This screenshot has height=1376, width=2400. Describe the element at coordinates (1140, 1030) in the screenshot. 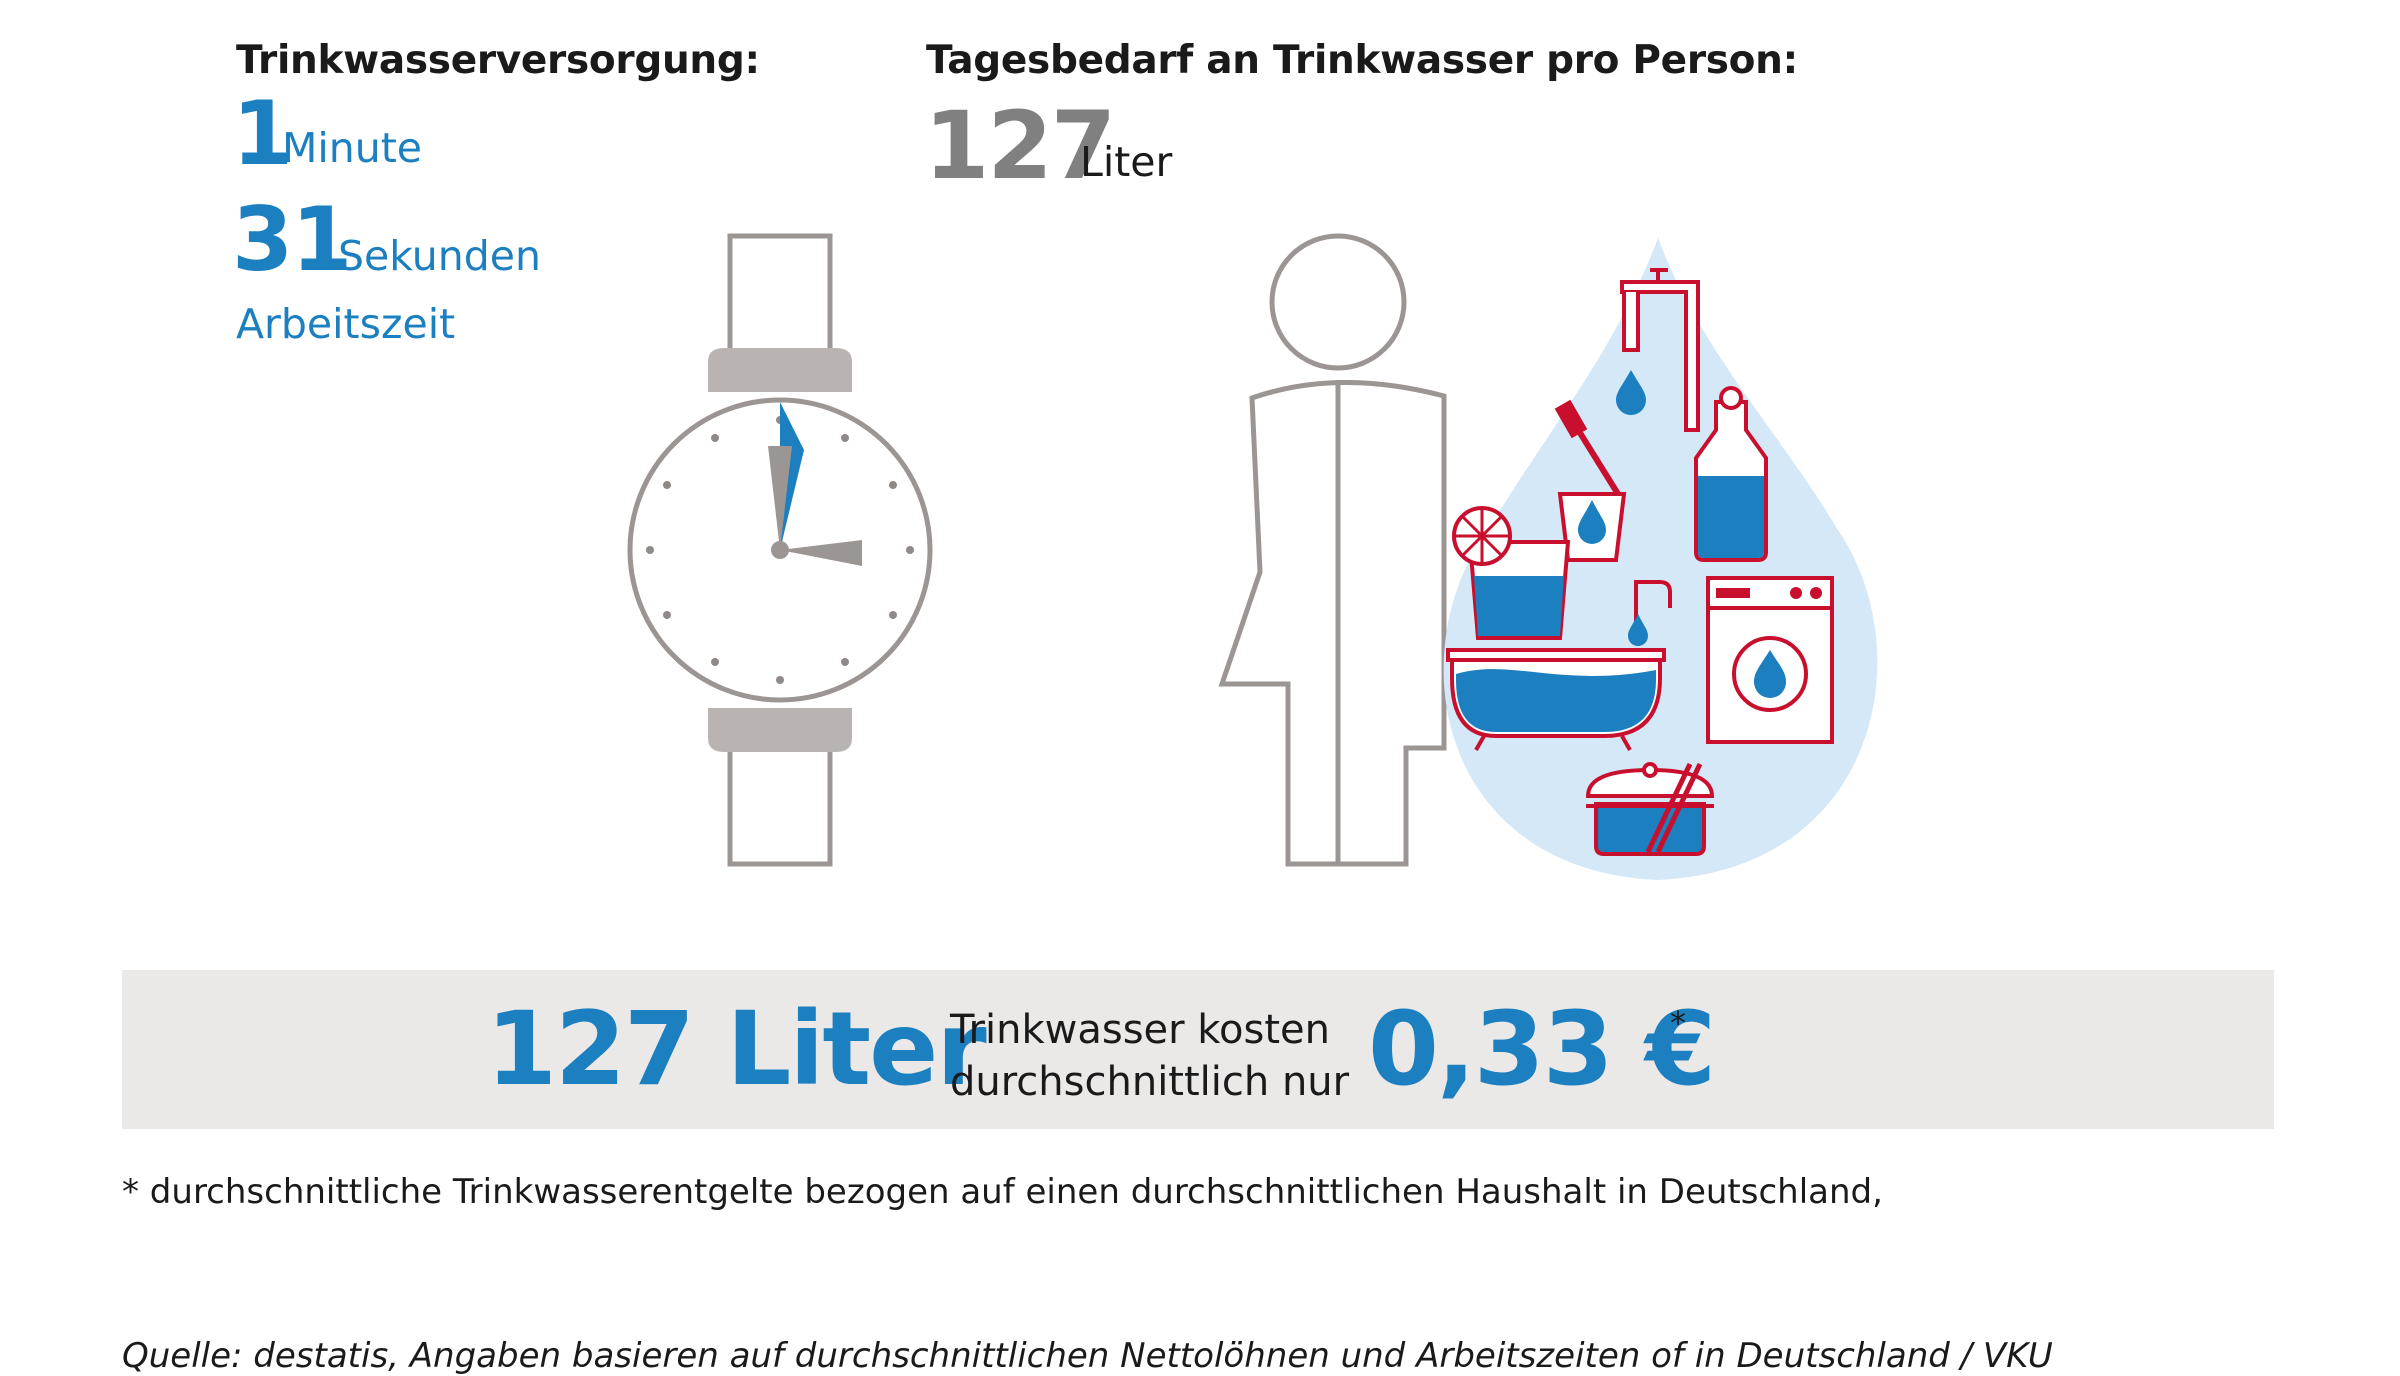

I see `banner-text-line1: Trinkwasser kosten` at that location.